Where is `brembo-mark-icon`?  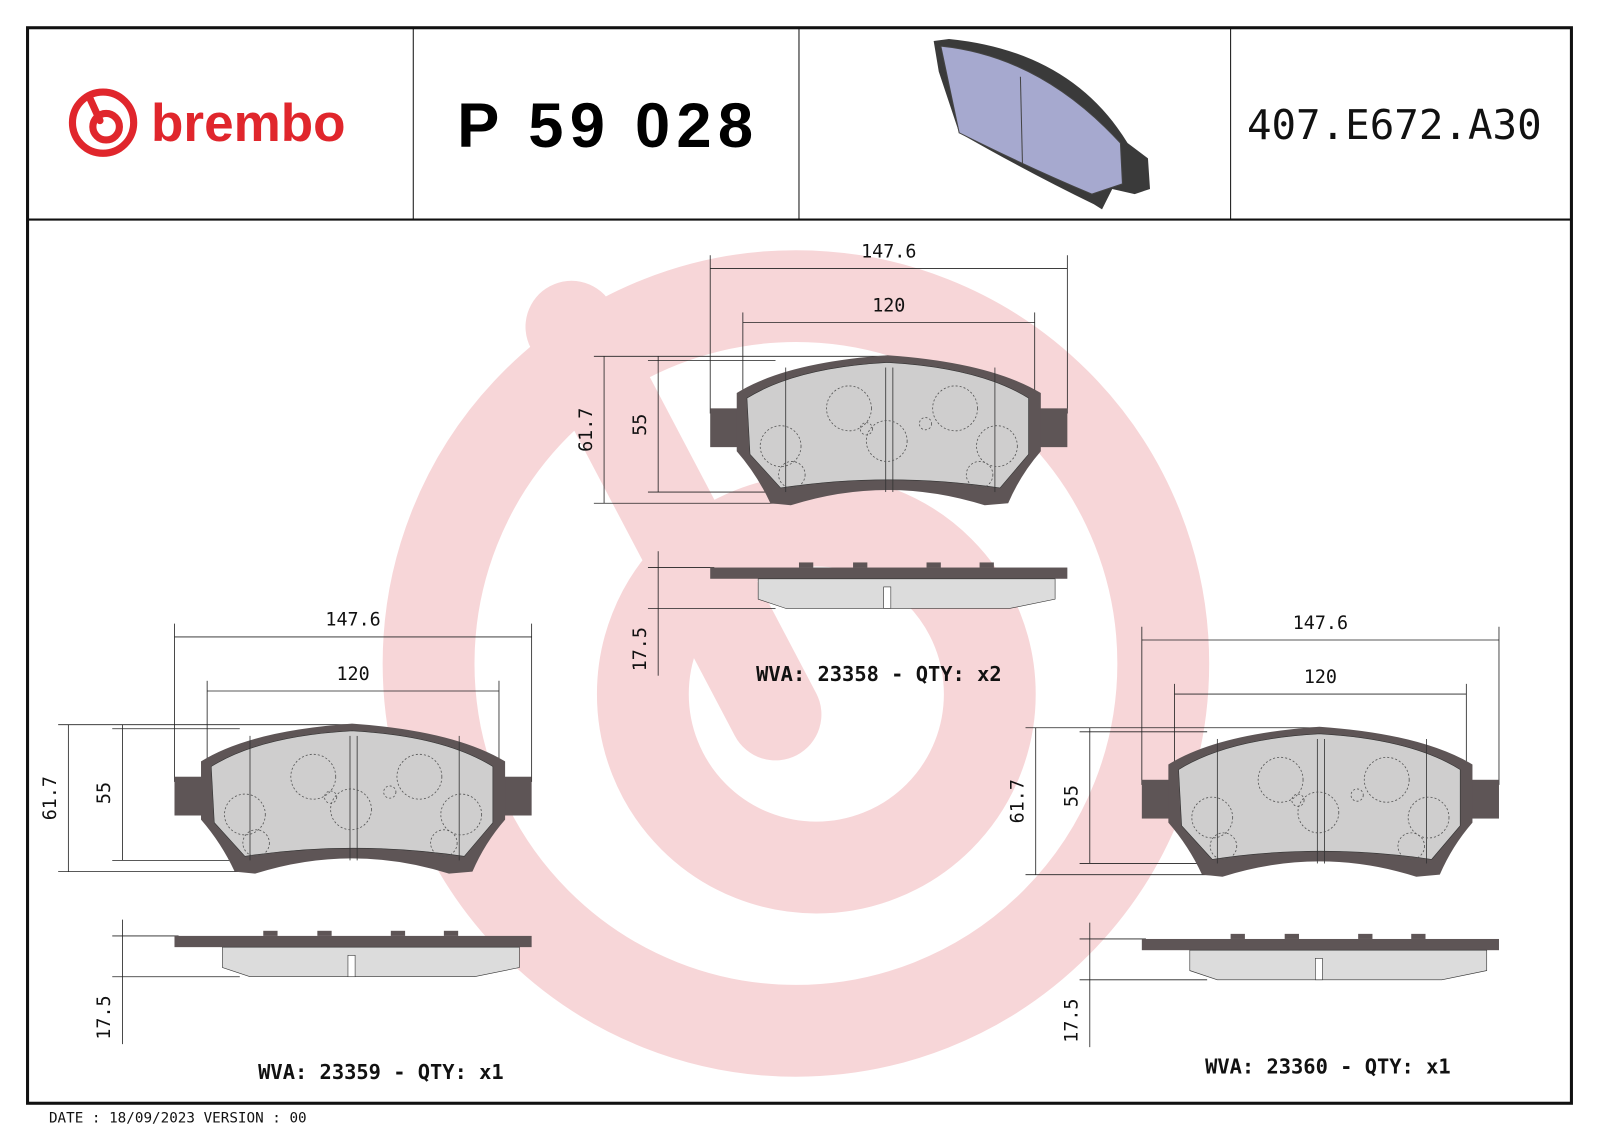
brembo-mark-icon is located at coordinates (103, 122).